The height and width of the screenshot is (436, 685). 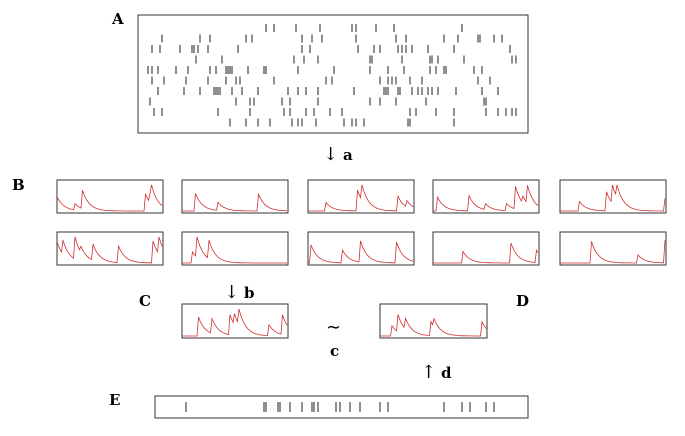 I want to click on panel-label: E, so click(x=114, y=400).